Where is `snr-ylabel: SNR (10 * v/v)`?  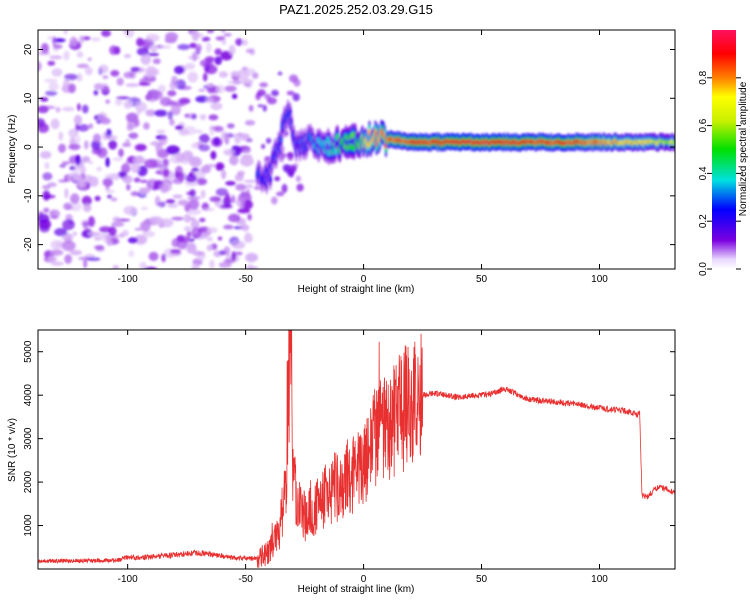 snr-ylabel: SNR (10 * v/v) is located at coordinates (12, 450).